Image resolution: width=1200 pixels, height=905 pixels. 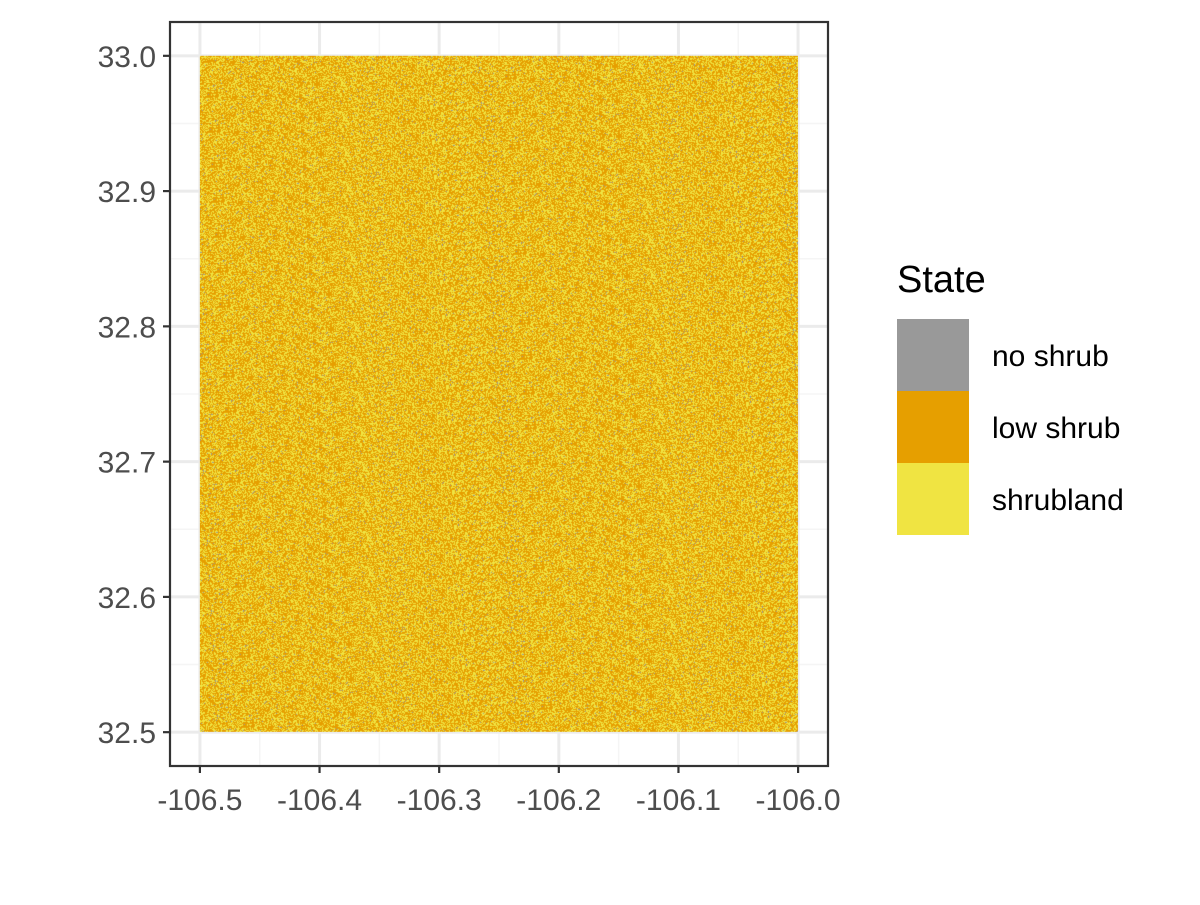 What do you see at coordinates (319, 800) in the screenshot?
I see `x-tick-label: -106.4` at bounding box center [319, 800].